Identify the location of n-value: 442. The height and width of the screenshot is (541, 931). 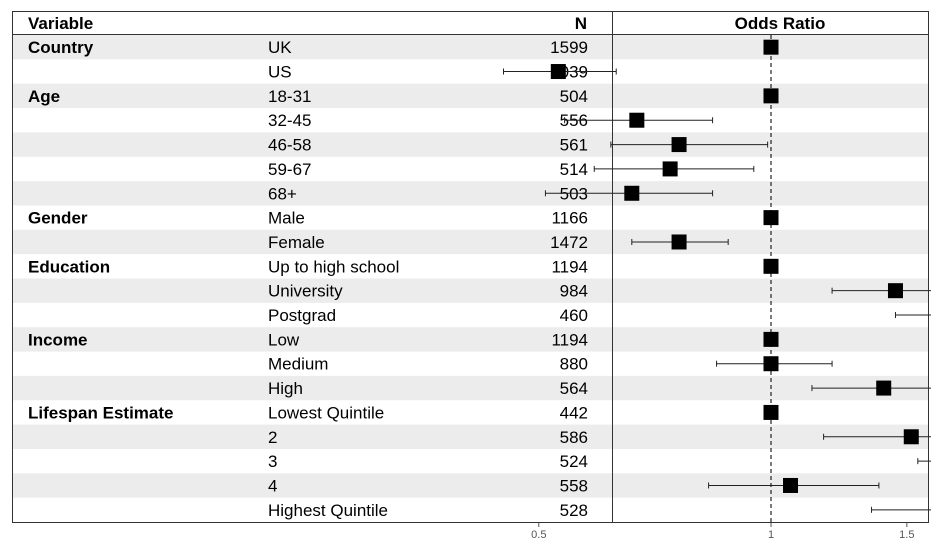
(574, 412).